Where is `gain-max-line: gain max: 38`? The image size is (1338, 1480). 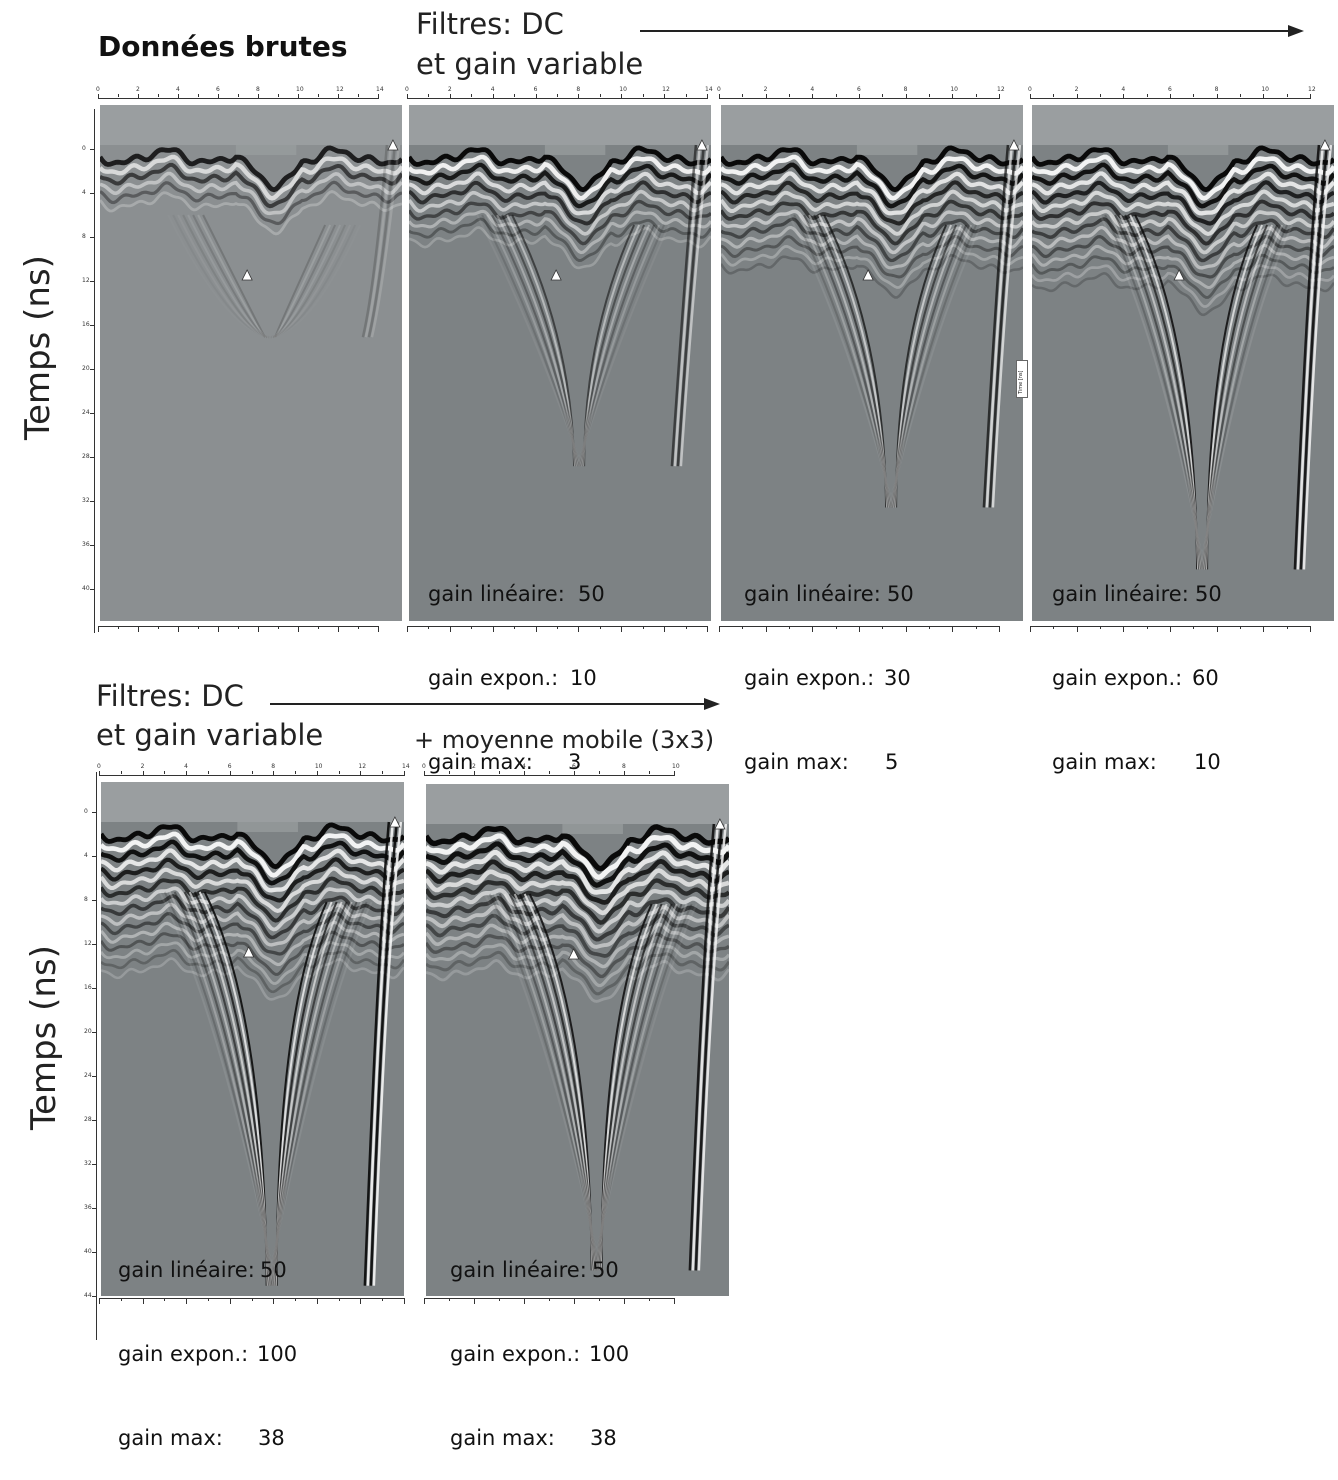
gain-max-line: gain max: 38 is located at coordinates (539, 1438).